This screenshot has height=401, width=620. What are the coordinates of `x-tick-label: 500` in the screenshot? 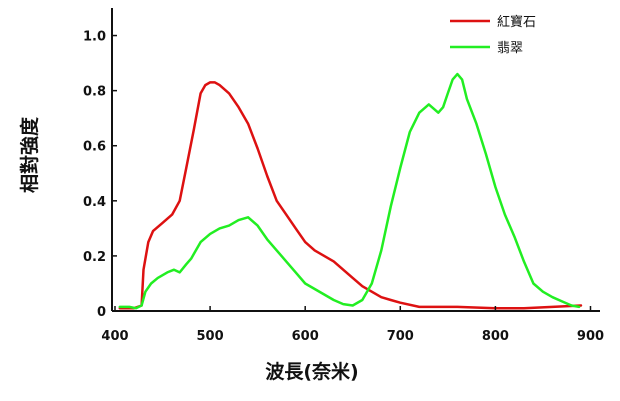 It's located at (210, 336).